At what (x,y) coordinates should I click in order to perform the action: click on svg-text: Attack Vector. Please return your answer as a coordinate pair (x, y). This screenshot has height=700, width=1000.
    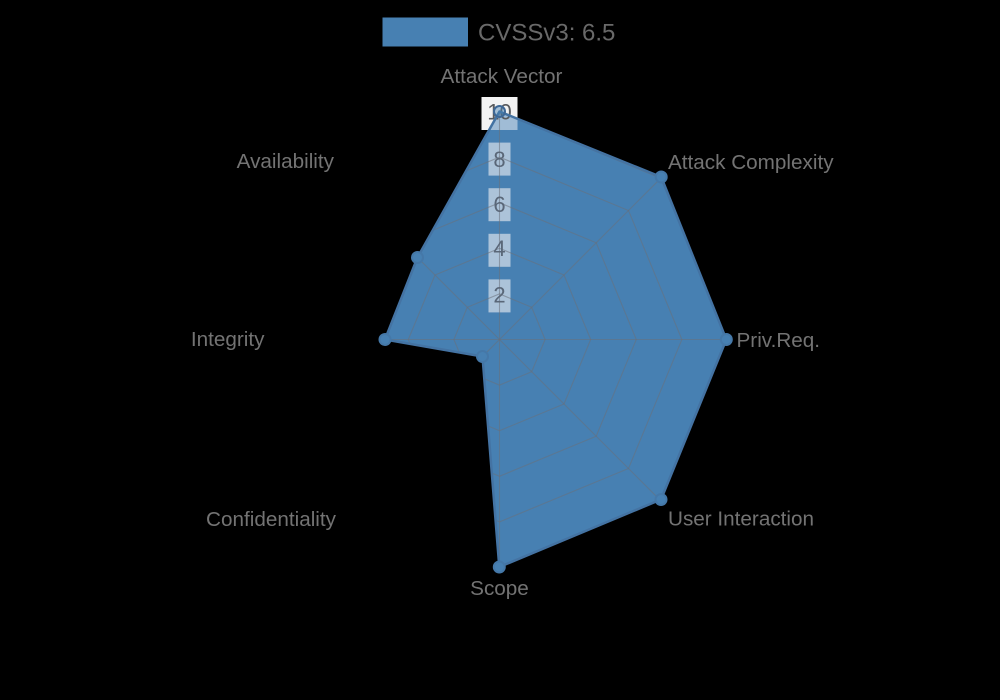
    Looking at the image, I should click on (502, 76).